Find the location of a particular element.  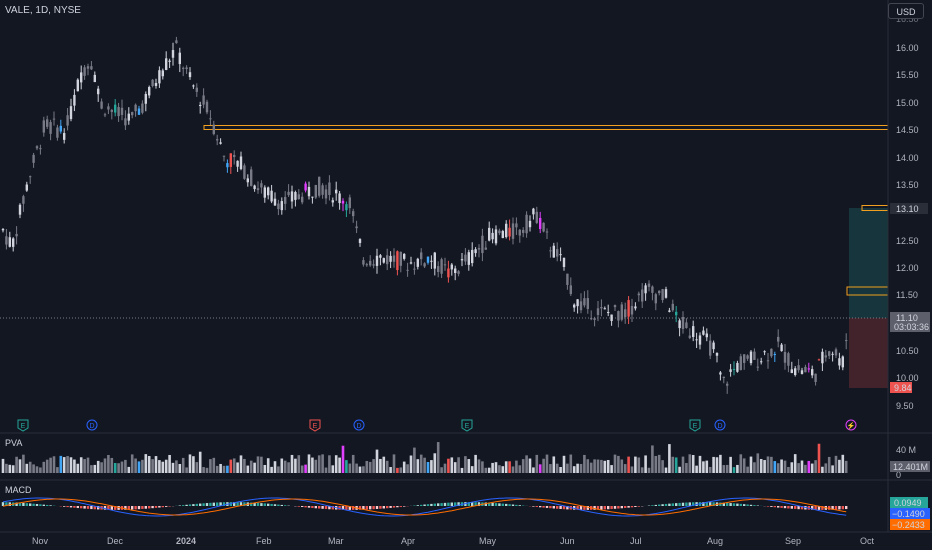

volume-value-label: 12.401M is located at coordinates (910, 467).